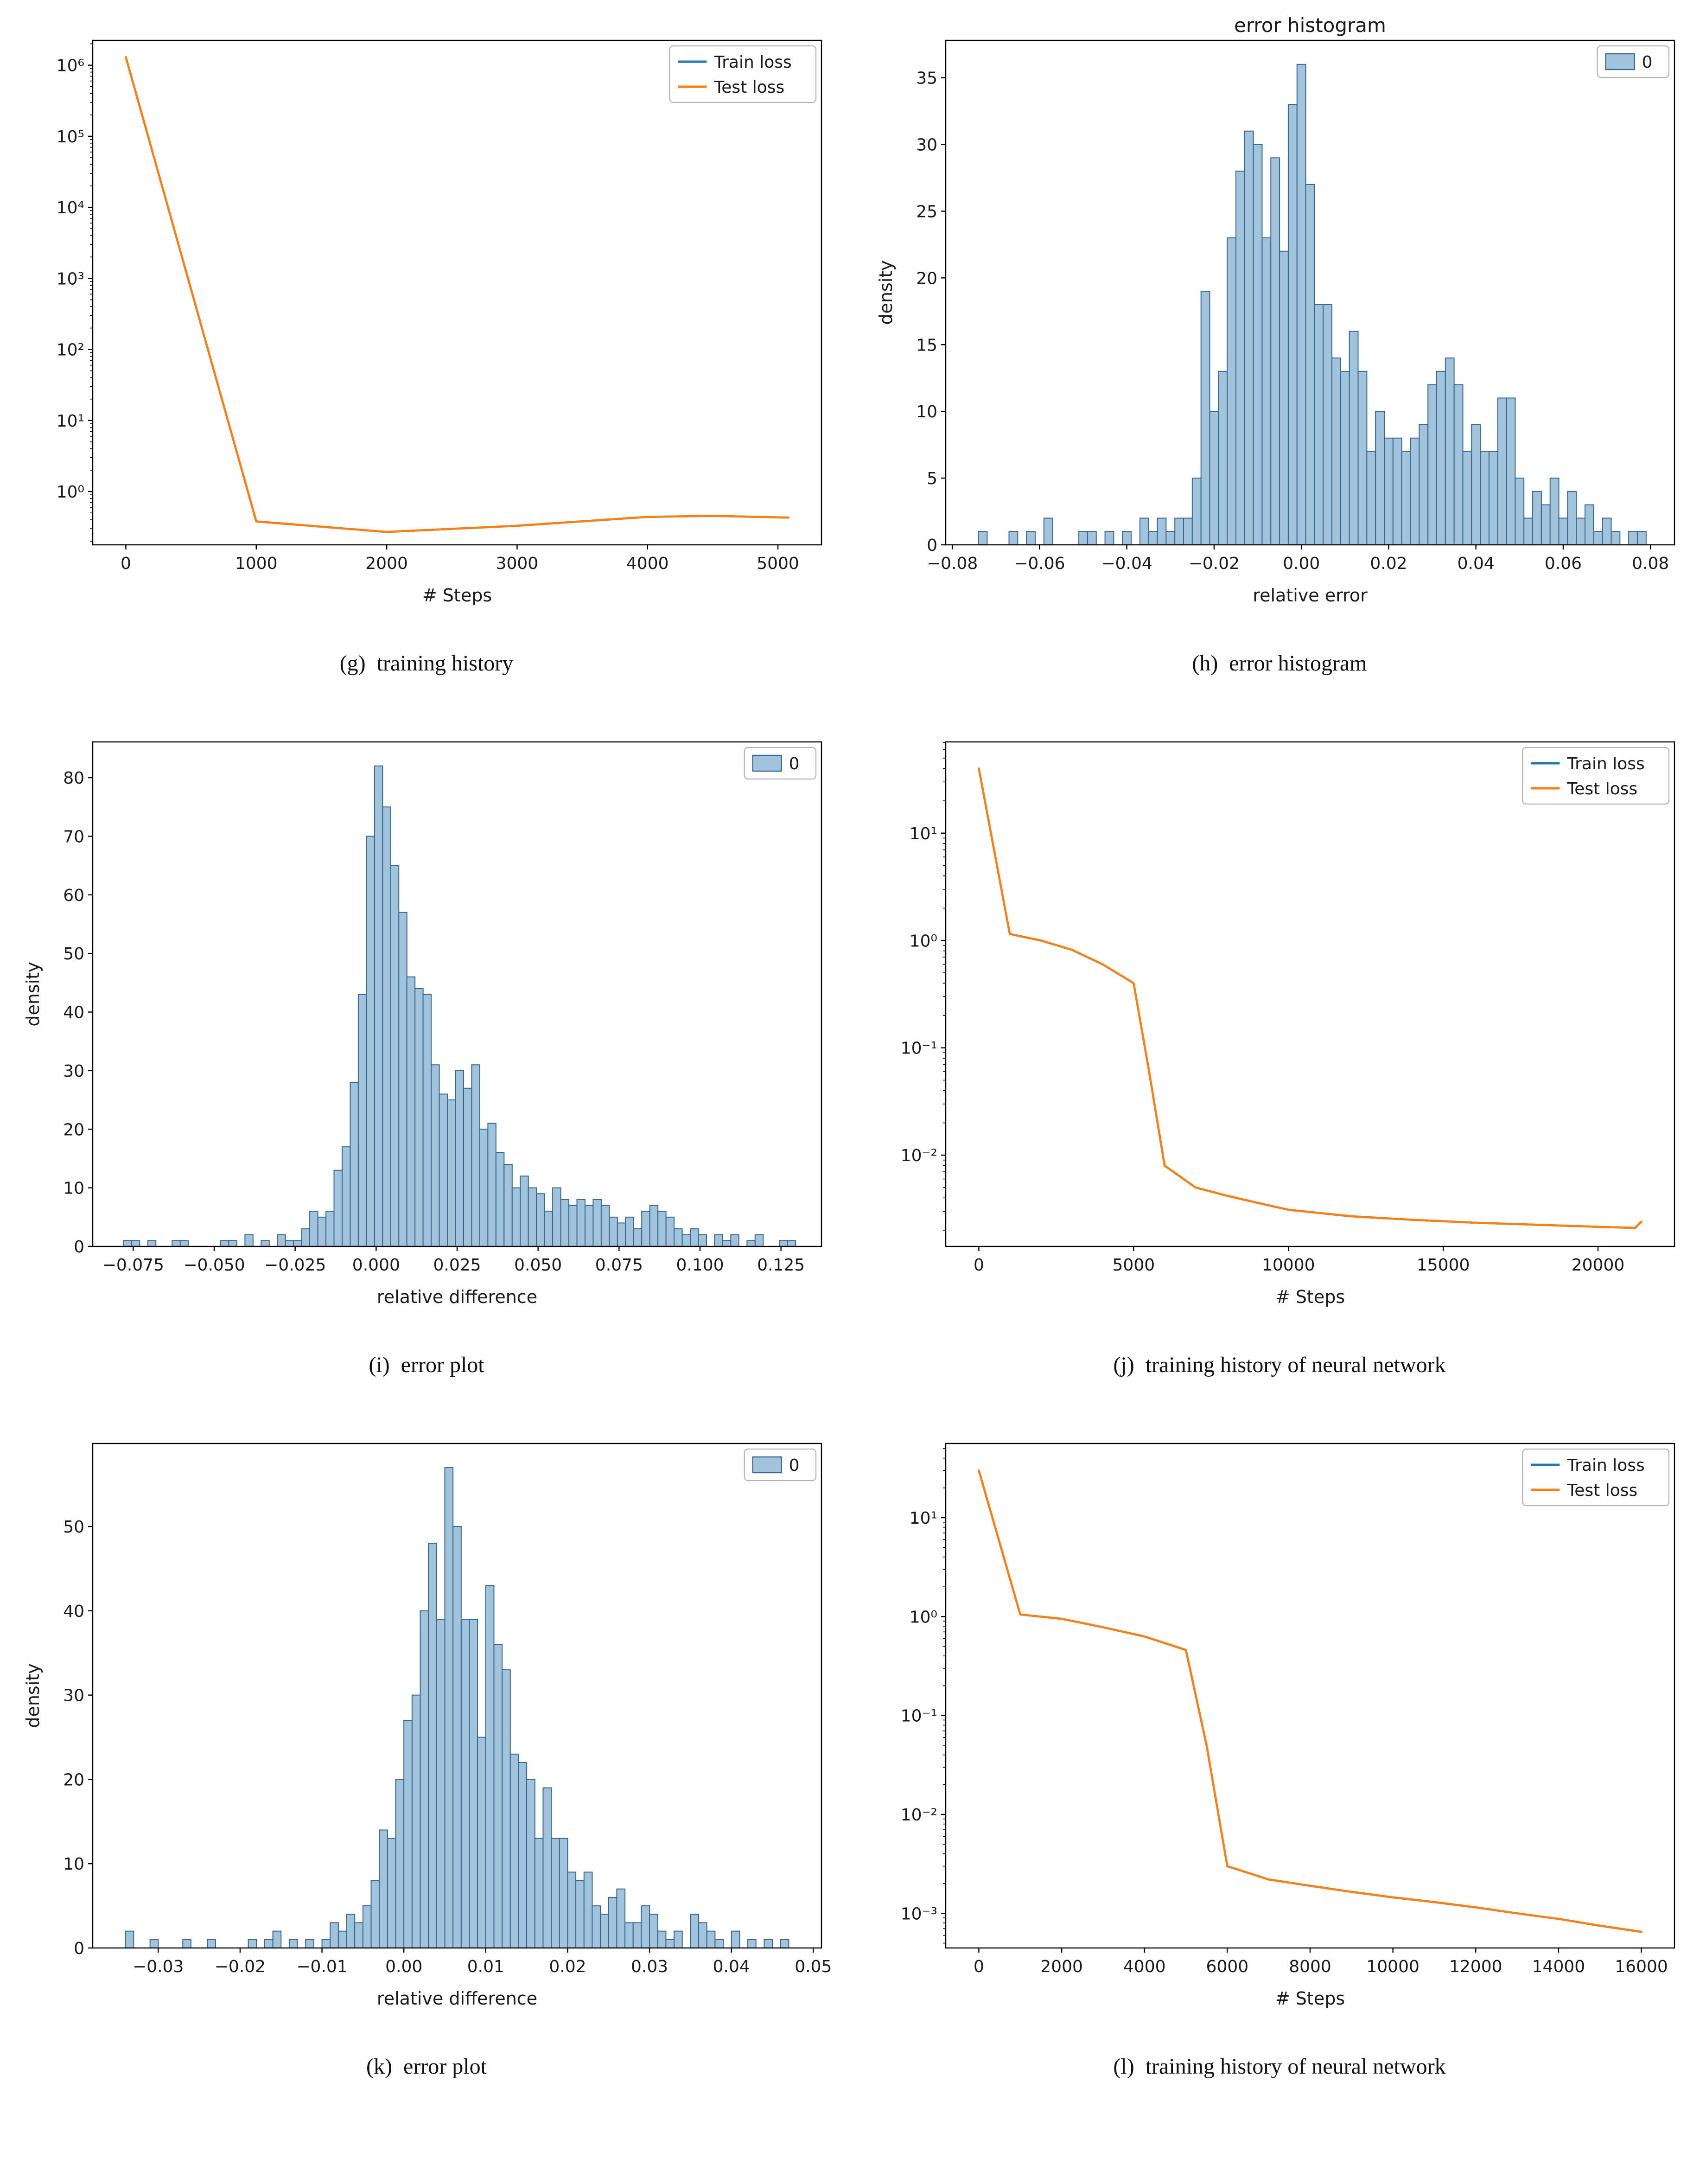  Describe the element at coordinates (256, 563) in the screenshot. I see `svg-text: 1000` at that location.